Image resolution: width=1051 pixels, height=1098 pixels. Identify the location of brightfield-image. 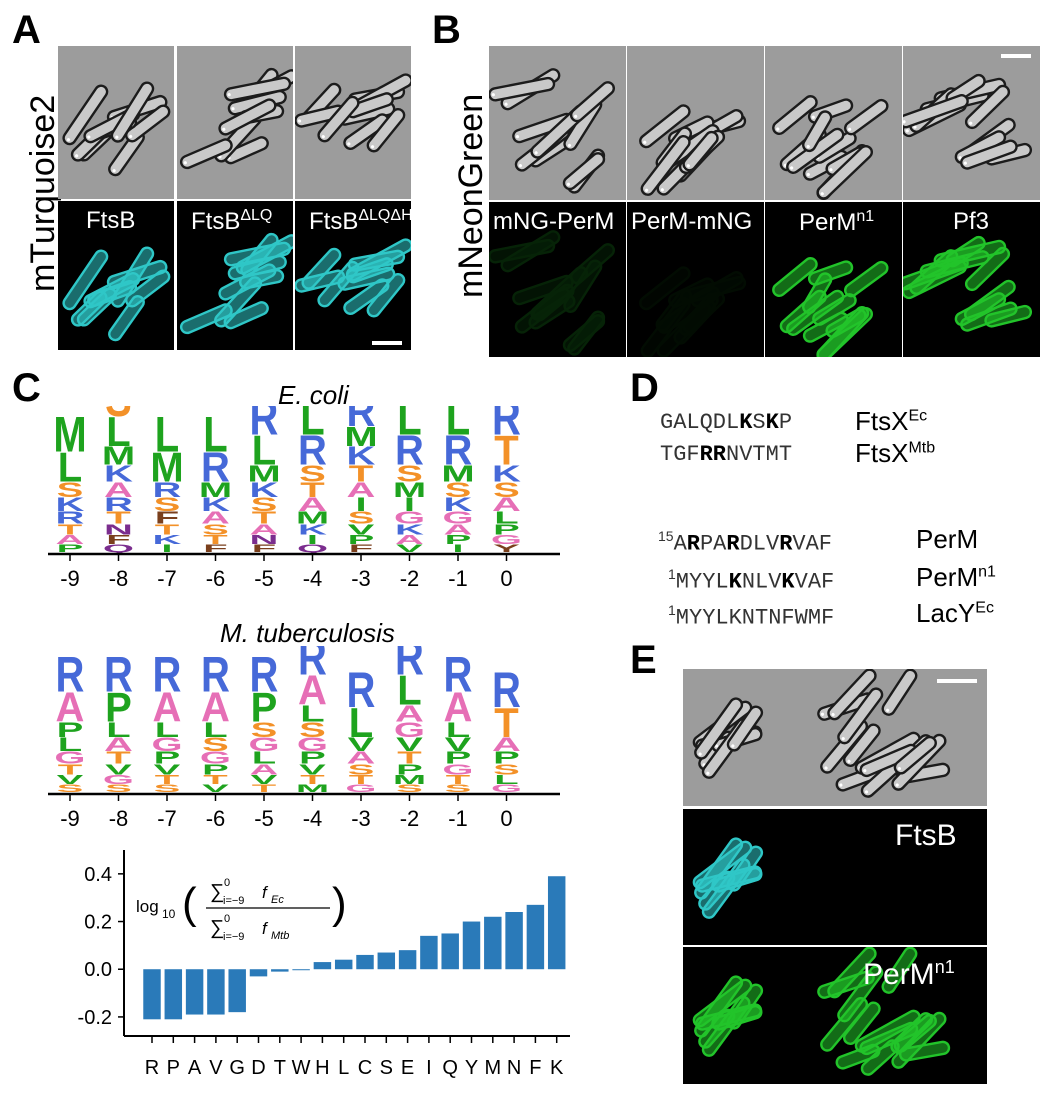
(235, 122).